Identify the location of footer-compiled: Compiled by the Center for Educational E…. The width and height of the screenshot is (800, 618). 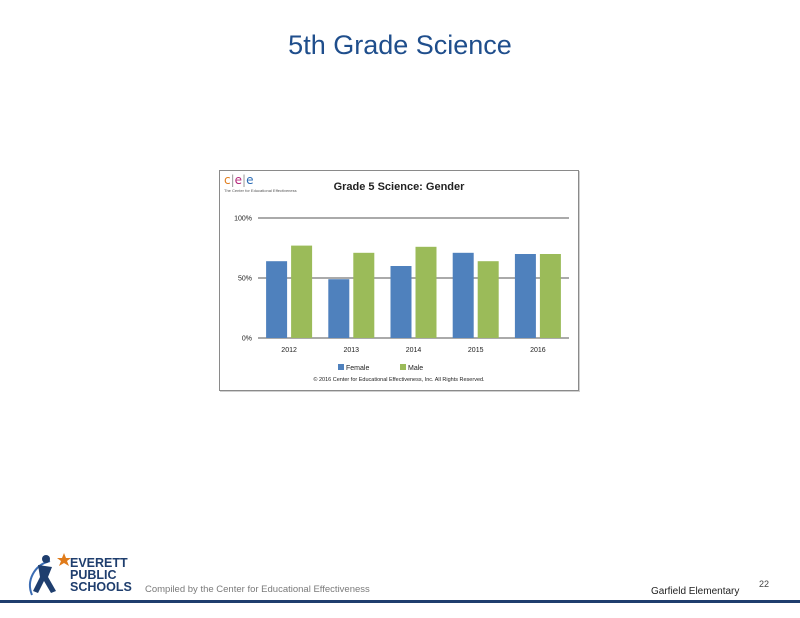
(257, 589).